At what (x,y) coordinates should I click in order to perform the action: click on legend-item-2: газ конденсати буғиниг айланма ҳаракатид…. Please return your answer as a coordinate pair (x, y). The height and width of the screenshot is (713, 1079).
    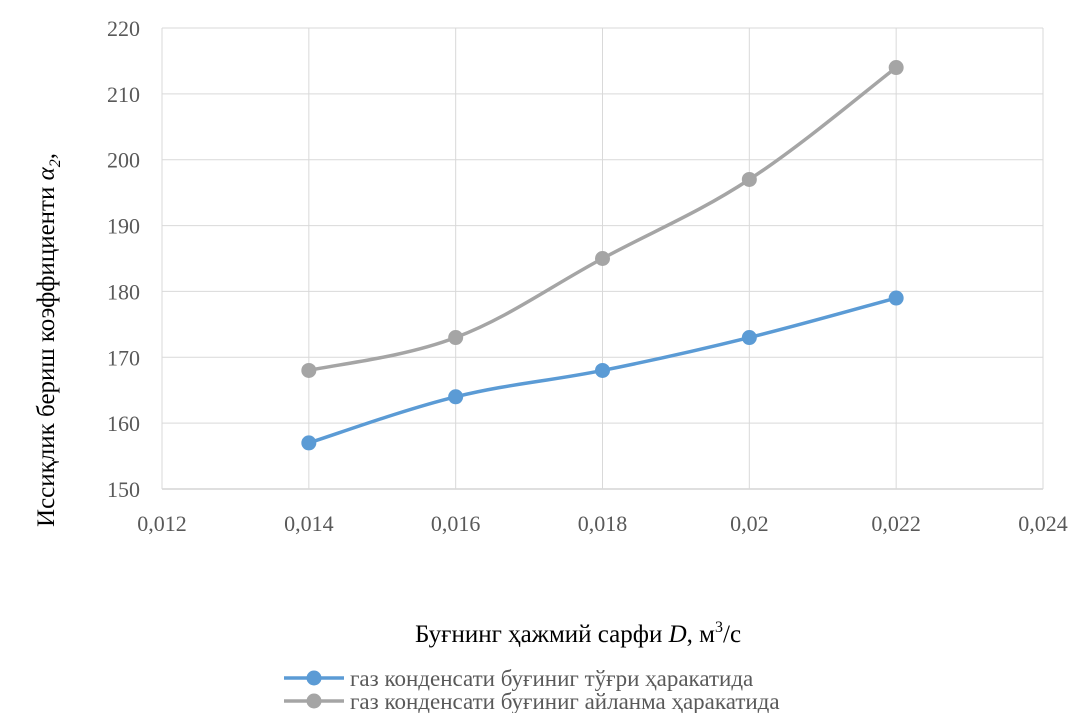
    Looking at the image, I should click on (532, 701).